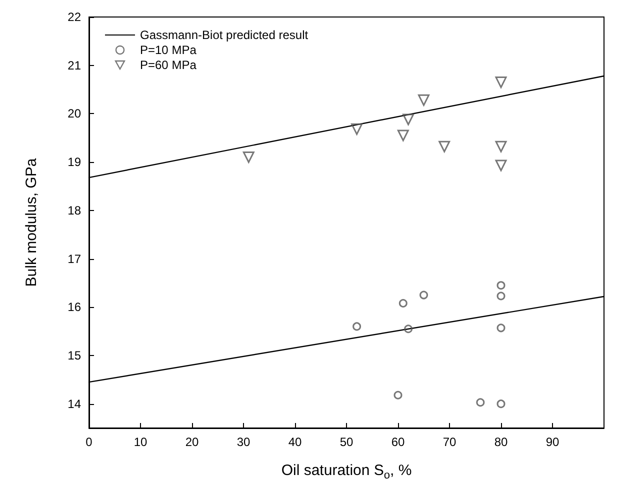 Image resolution: width=618 pixels, height=486 pixels. I want to click on x-tick-label: 20, so click(192, 442).